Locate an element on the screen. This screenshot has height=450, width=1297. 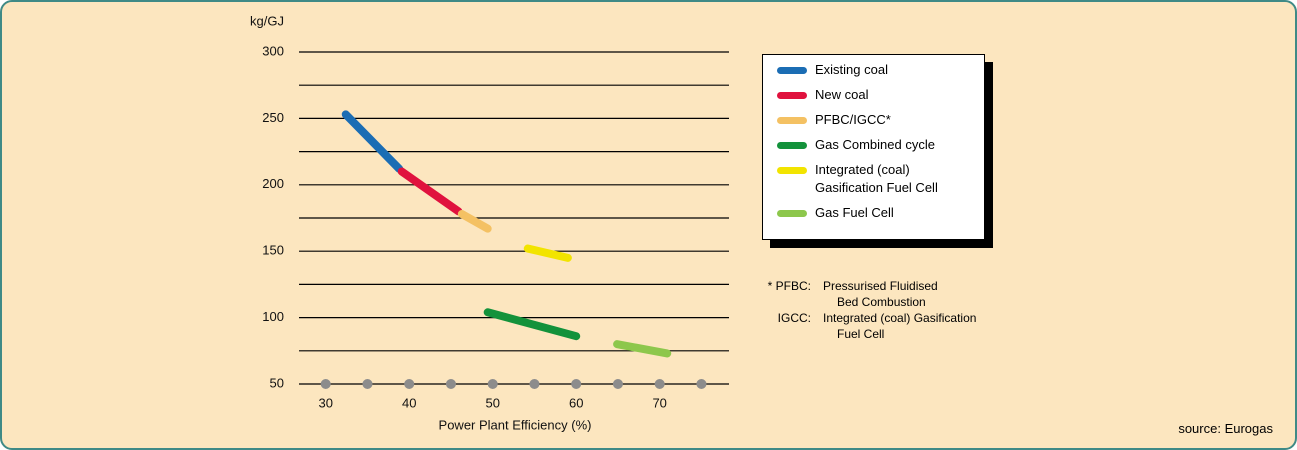
x-tick-label: 50 is located at coordinates (492, 402).